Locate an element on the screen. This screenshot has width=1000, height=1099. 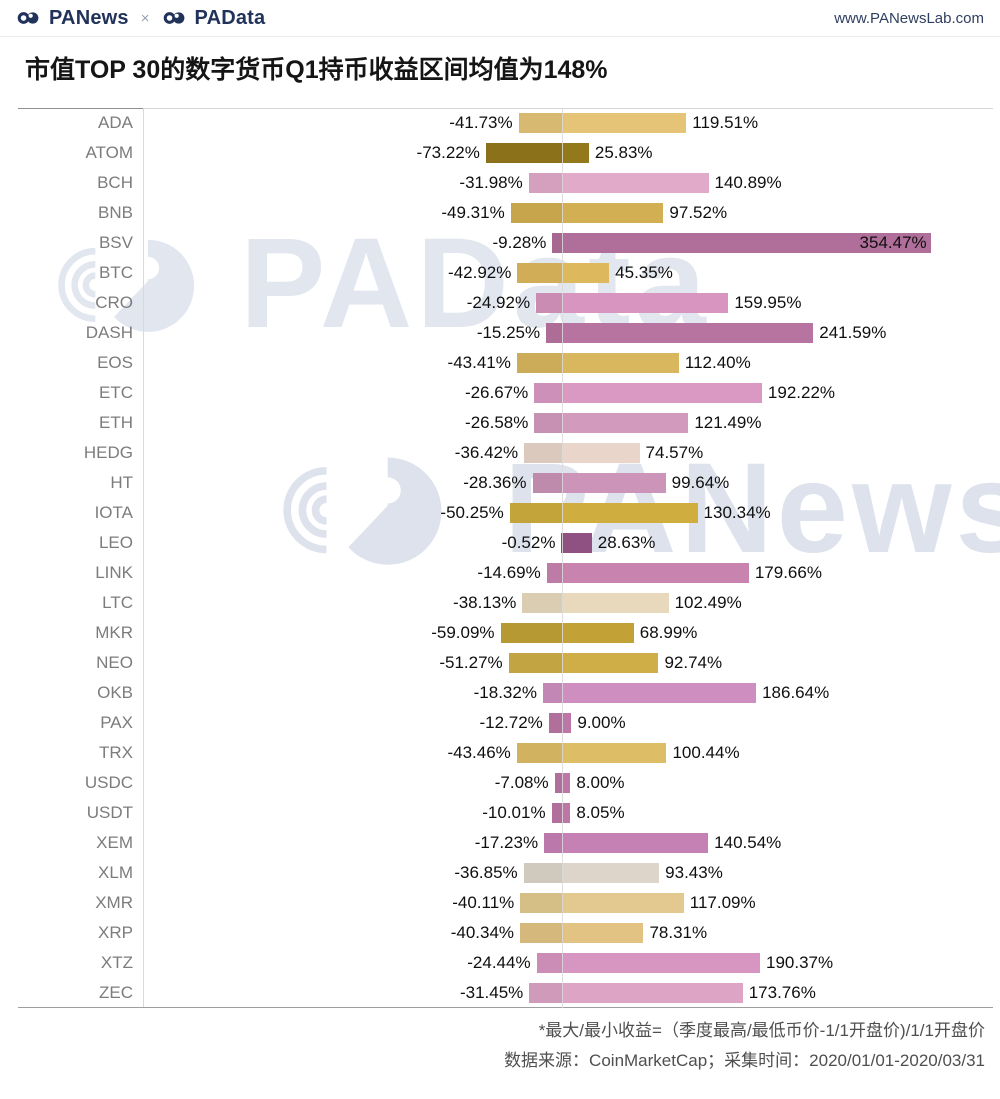
chart-row-usdt: USDT -10.01% 8.05% is located at coordinates (500, 813).